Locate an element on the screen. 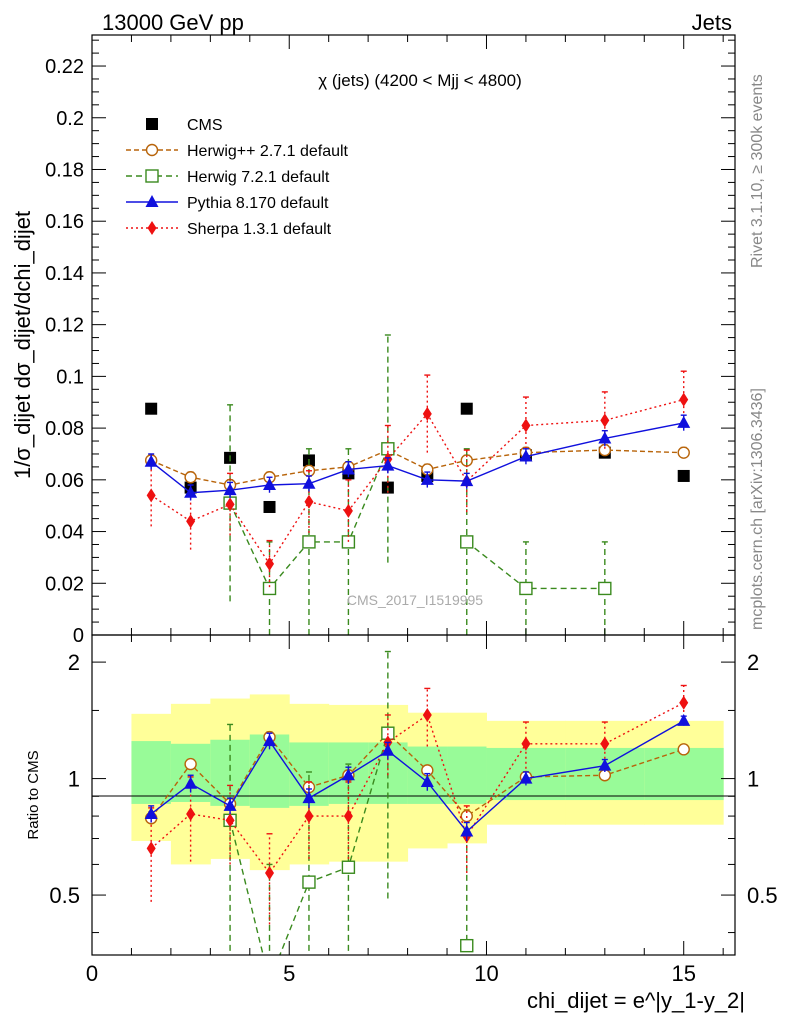 The width and height of the screenshot is (786, 1024). legend-marker-sherpa-1-3-1-default is located at coordinates (152, 228).